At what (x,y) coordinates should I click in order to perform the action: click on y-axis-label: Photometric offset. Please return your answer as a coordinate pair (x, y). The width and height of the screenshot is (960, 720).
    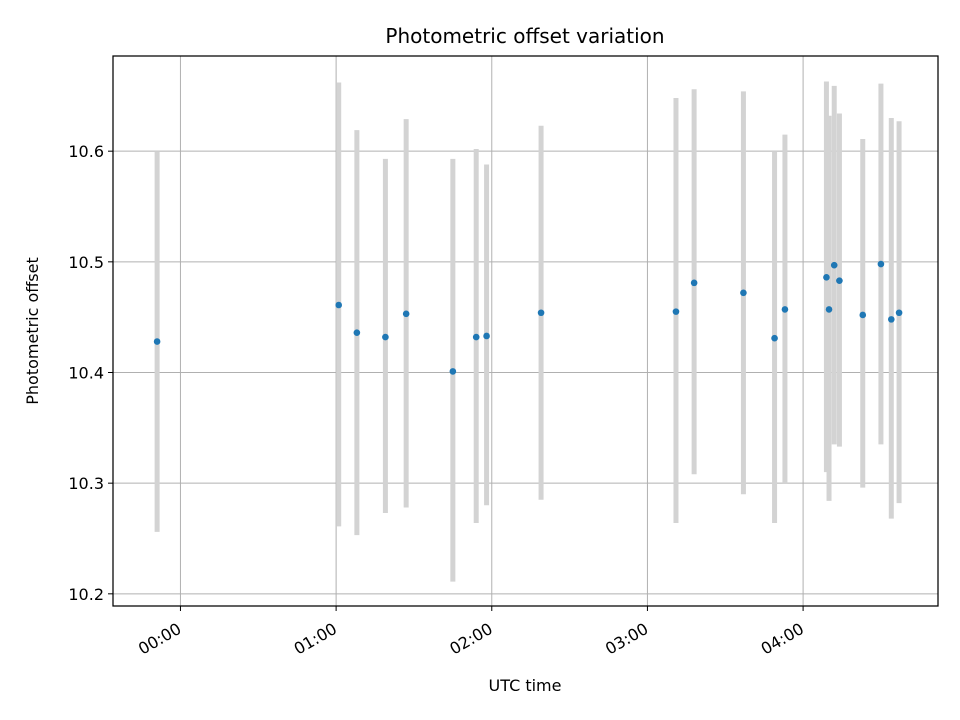
    Looking at the image, I should click on (32, 331).